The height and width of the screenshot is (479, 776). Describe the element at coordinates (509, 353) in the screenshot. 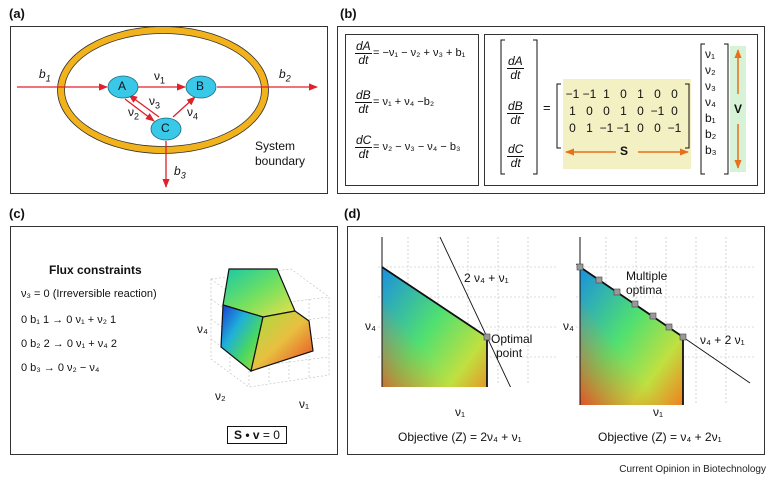

I see `optimal-point-label-2: point` at that location.